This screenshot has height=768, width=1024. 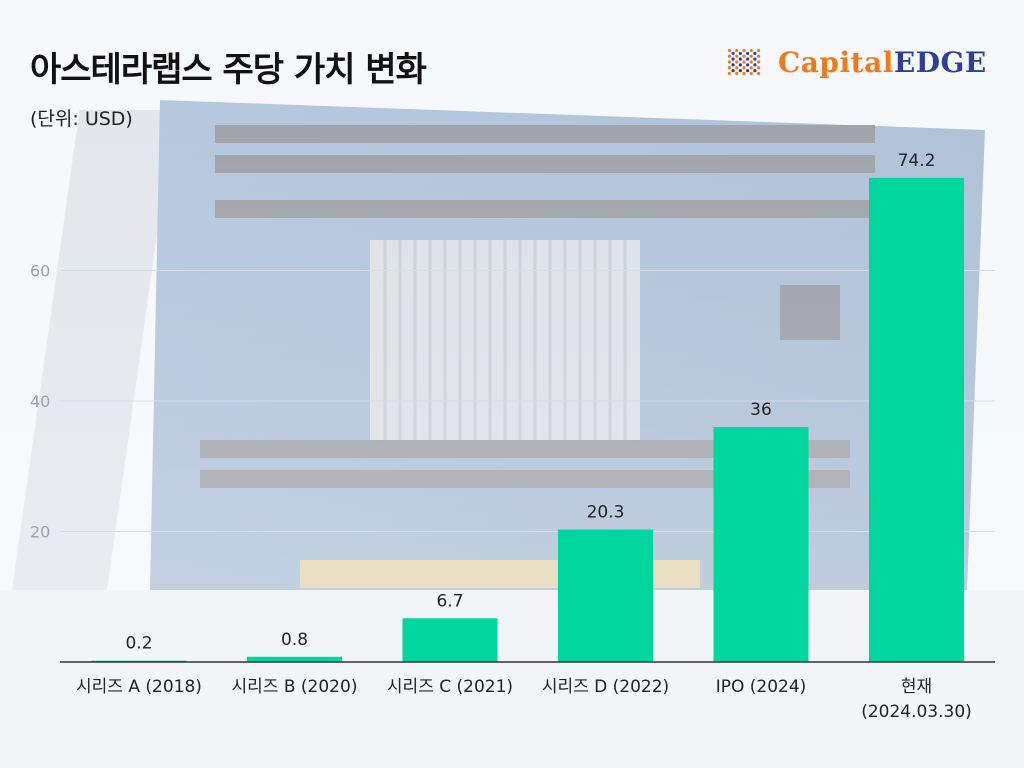 I want to click on x-category-label: 현재, so click(x=916, y=687).